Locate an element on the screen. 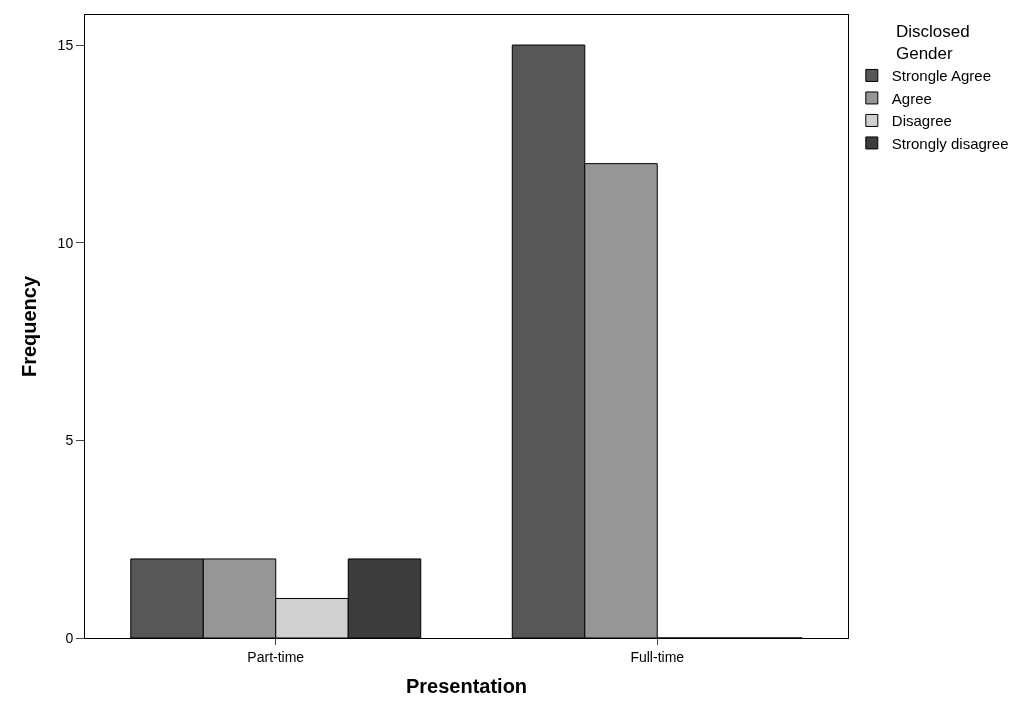 This screenshot has width=1031, height=706. legend-label: Agree is located at coordinates (911, 98).